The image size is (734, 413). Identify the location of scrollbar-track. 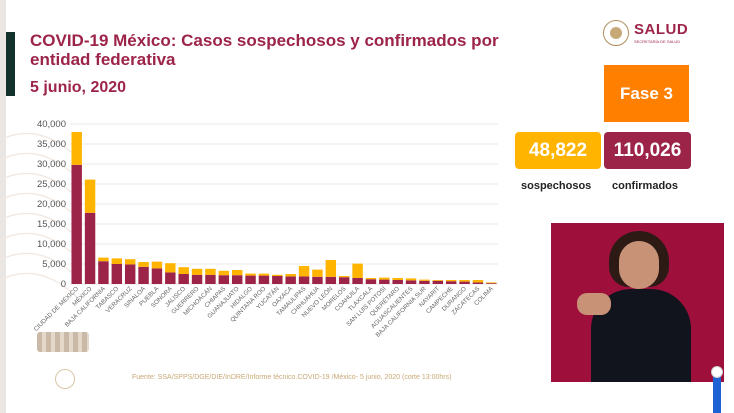
(717, 392).